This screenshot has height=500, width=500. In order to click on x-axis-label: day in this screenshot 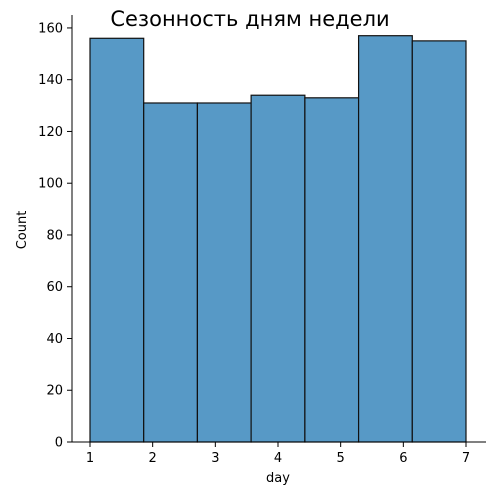, I will do `click(278, 478)`.